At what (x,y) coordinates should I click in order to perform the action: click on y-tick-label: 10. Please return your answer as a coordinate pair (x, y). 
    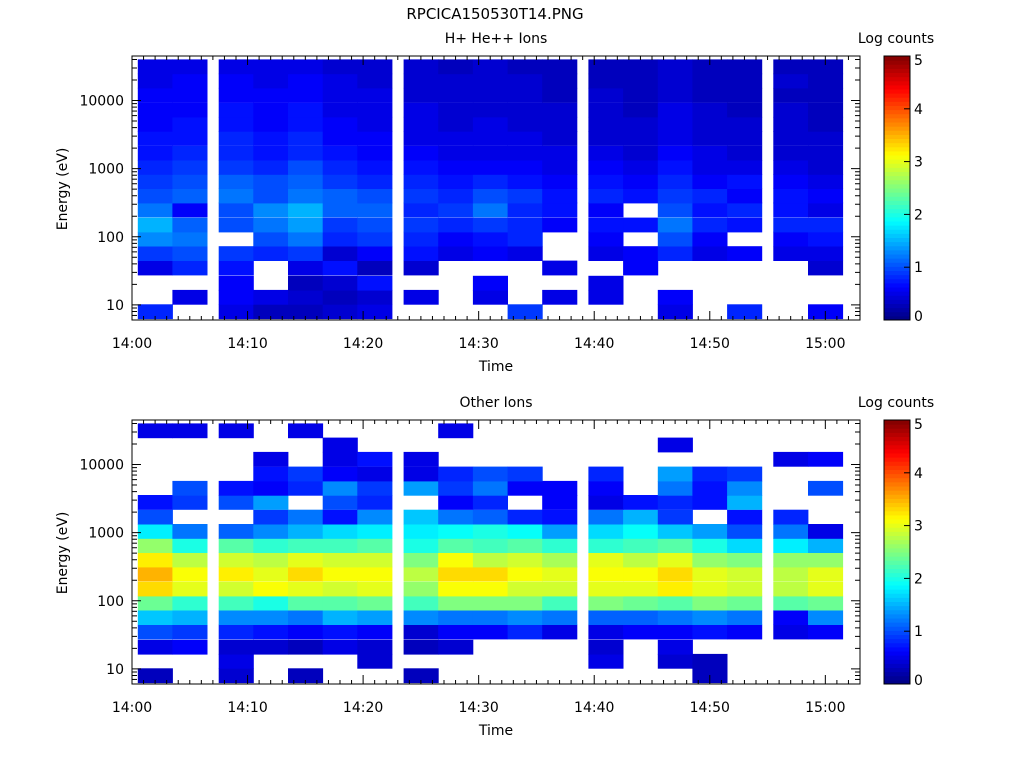
    Looking at the image, I should click on (115, 306).